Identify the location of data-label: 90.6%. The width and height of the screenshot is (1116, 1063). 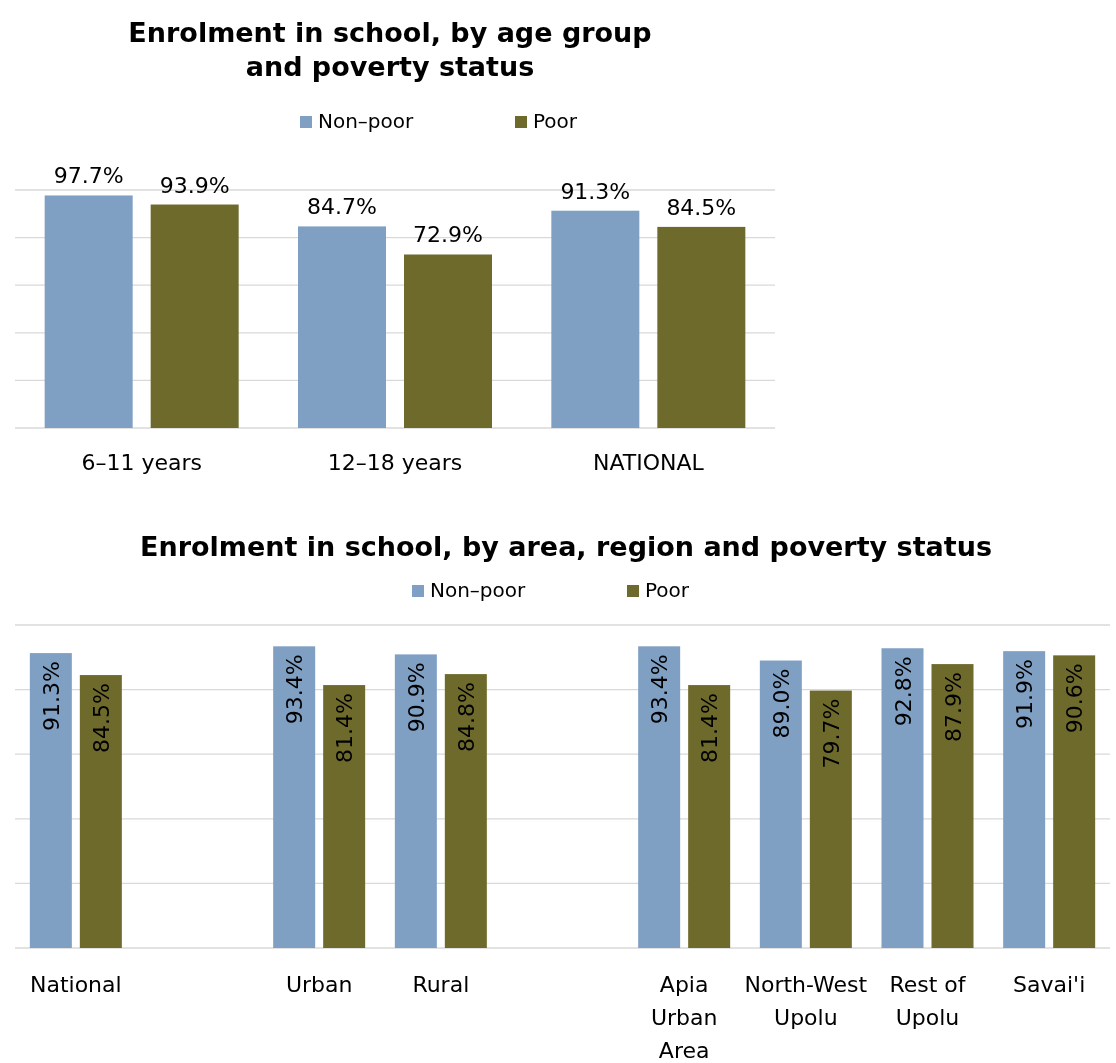
(1075, 698).